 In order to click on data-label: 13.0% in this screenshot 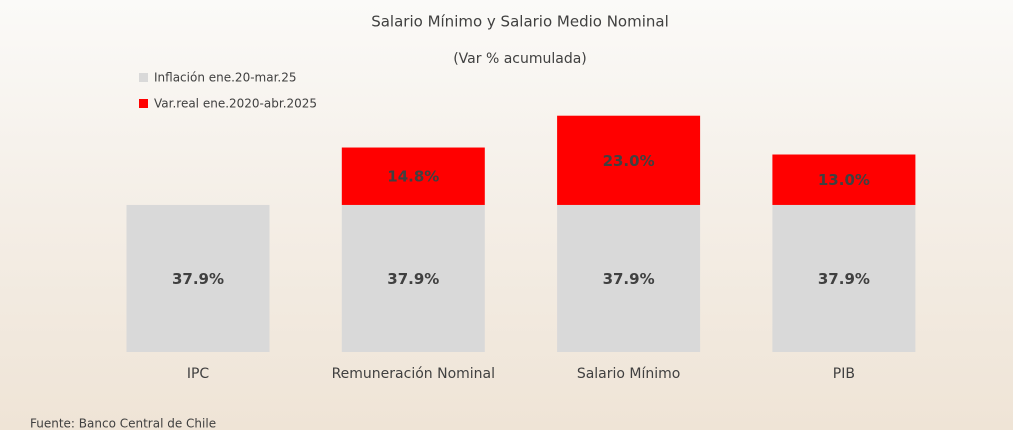, I will do `click(844, 180)`.